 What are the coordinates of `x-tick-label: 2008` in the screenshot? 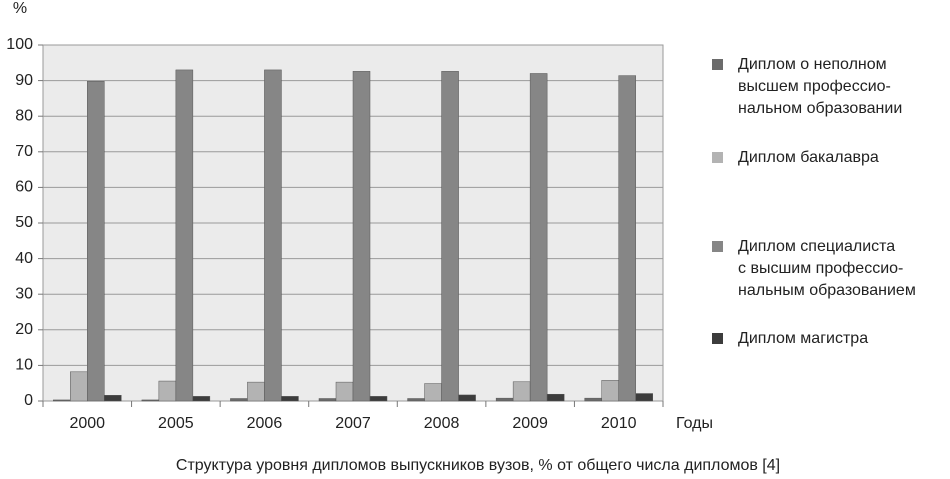 It's located at (442, 423).